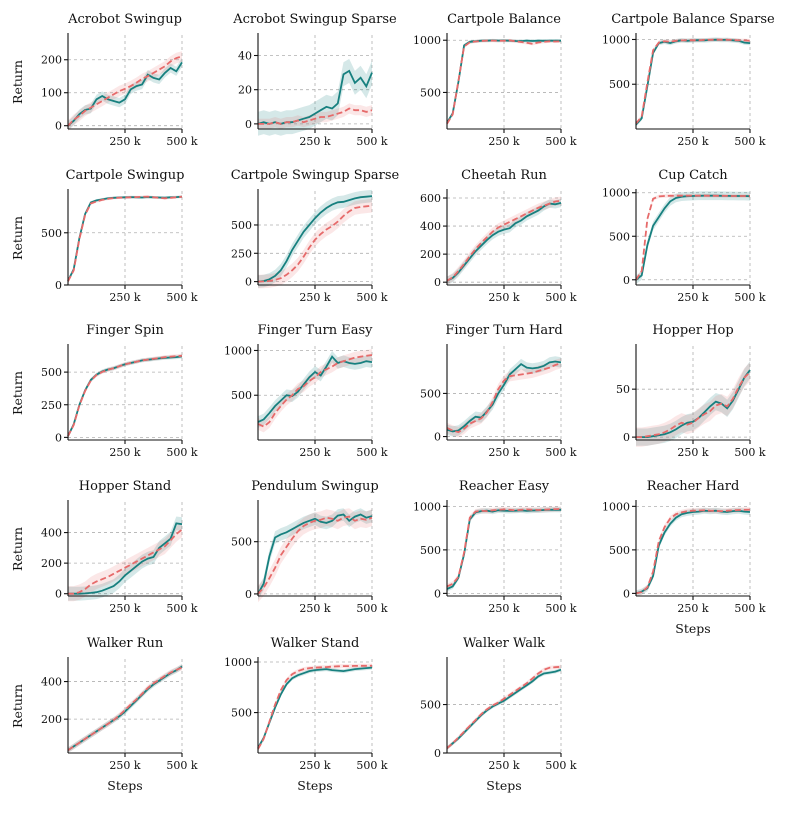 The image size is (793, 813). I want to click on subplot-cheetah-run: 0 200 400 600 250 k 500 k Cheetah Run, so click(498, 236).